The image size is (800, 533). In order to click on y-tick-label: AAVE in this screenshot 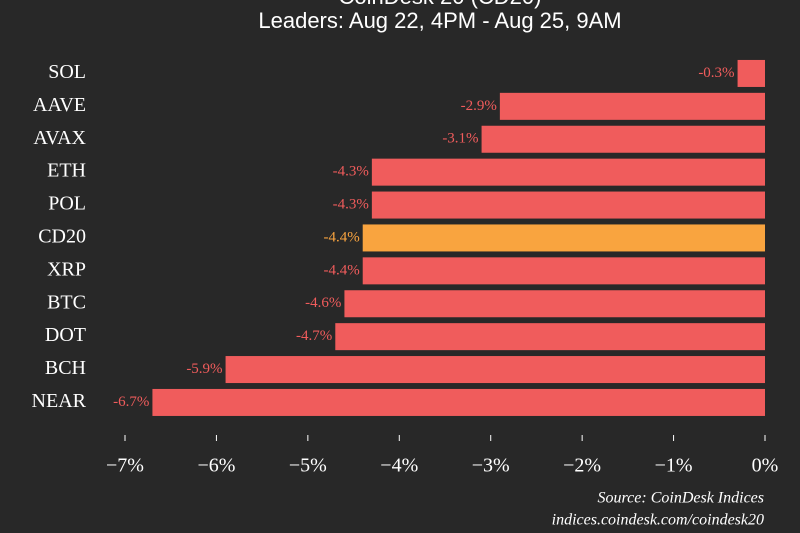, I will do `click(59, 105)`.